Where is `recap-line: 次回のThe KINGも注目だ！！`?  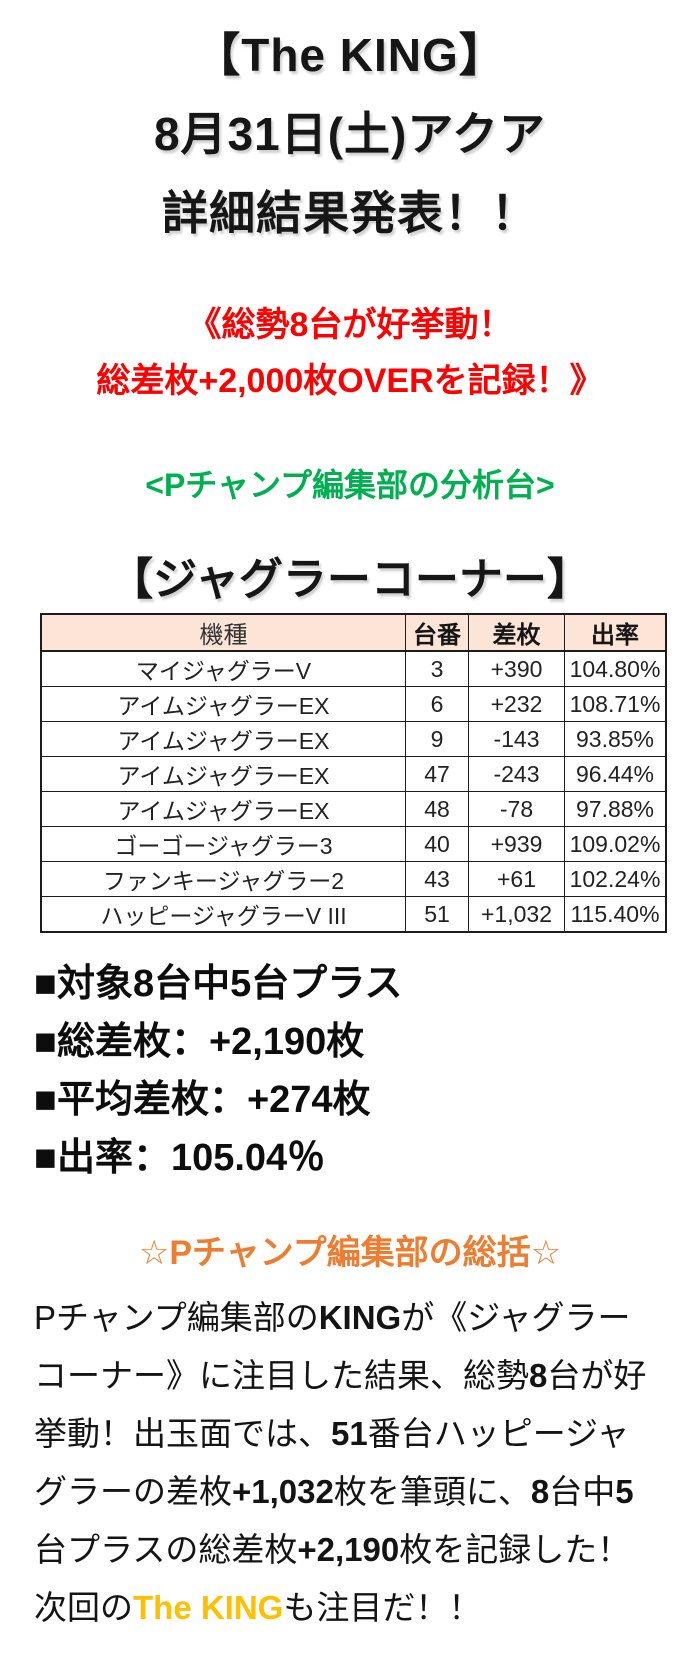 recap-line: 次回のThe KINGも注目だ！！ is located at coordinates (360, 1608).